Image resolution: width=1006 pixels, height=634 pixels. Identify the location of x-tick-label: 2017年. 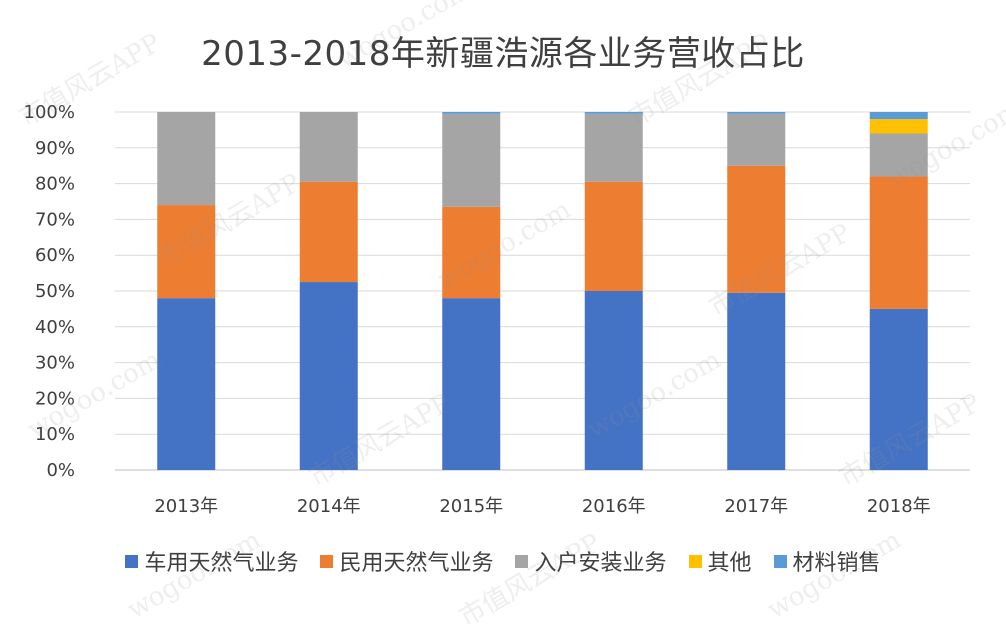
(756, 506).